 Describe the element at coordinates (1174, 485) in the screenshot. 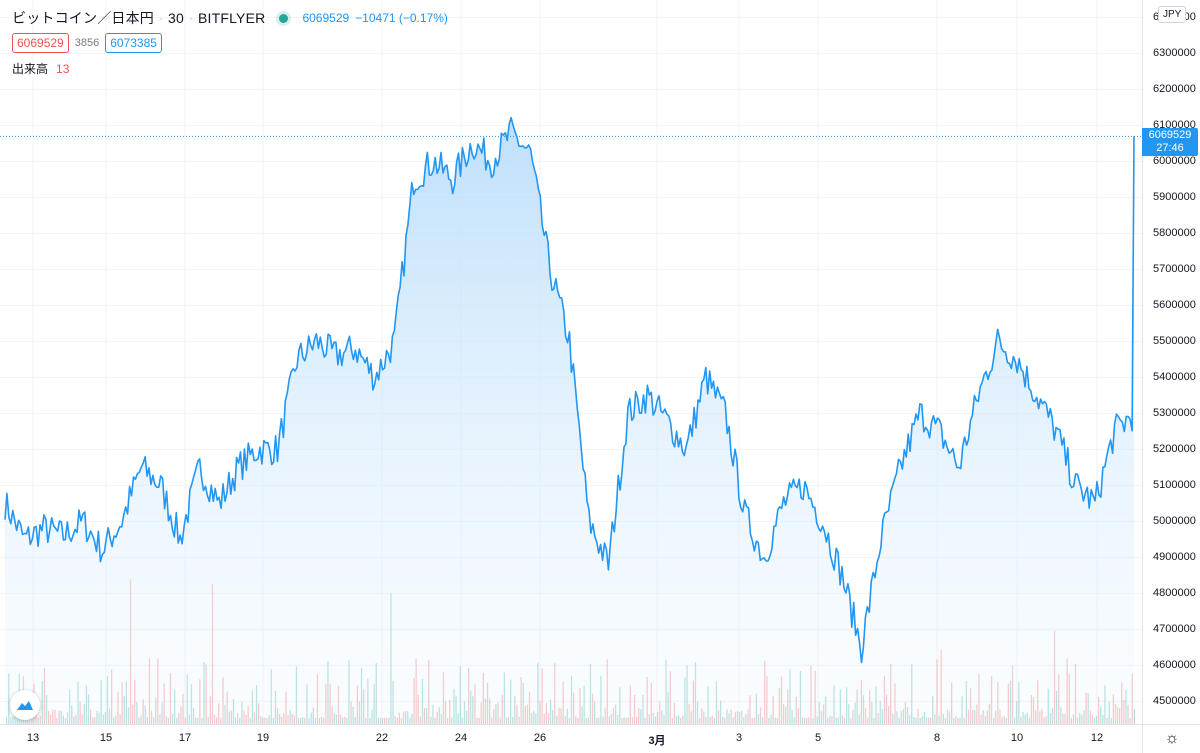

I see `y-tick-label: 5100000` at that location.